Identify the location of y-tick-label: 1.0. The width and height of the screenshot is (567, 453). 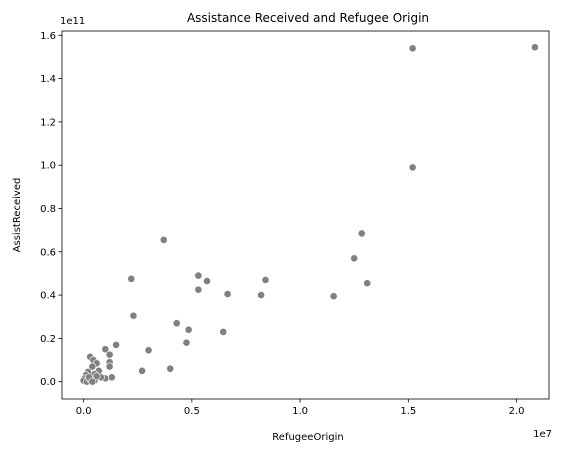
(48, 166).